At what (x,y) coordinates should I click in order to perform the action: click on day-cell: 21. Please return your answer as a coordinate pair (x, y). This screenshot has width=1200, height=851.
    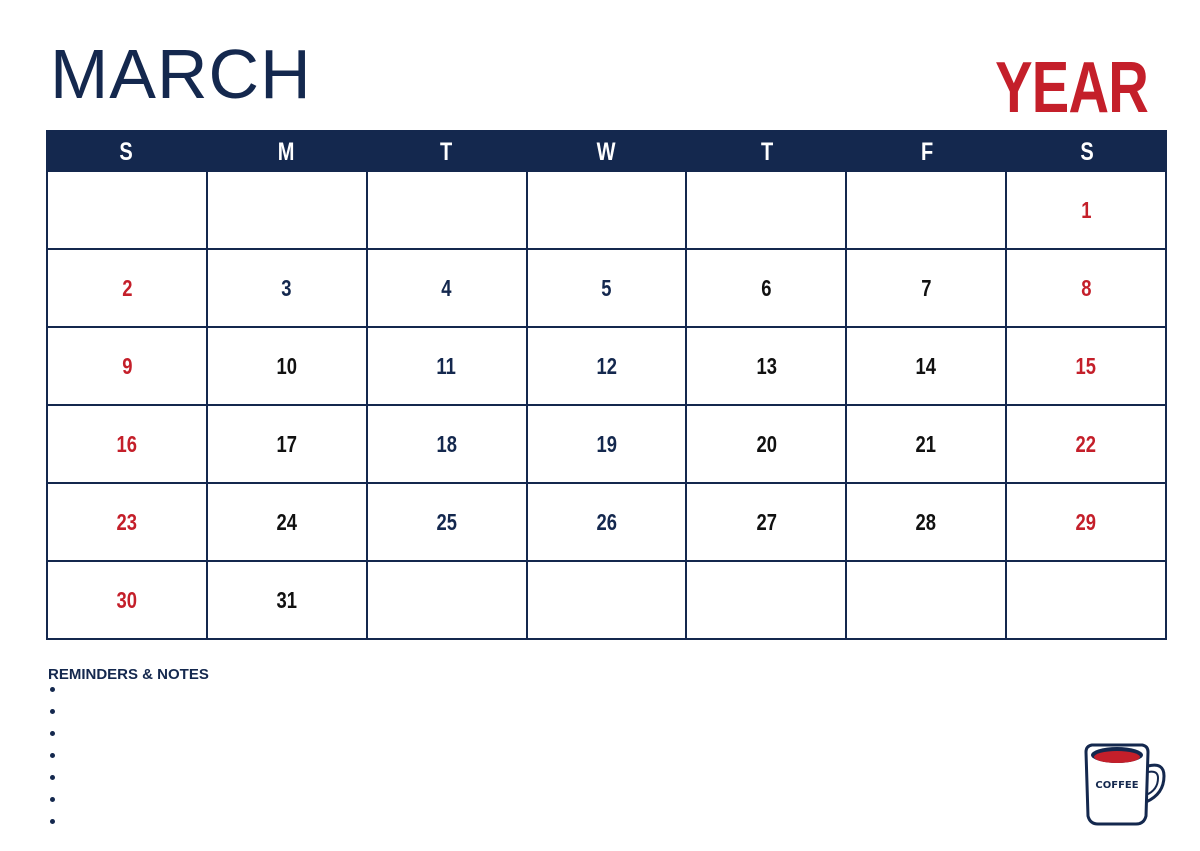
    Looking at the image, I should click on (927, 445).